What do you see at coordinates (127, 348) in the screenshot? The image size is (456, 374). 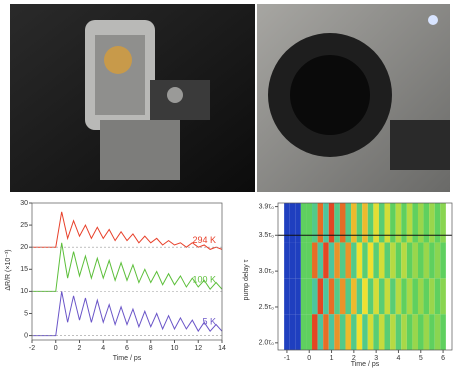 I see `x-tick-label: 6` at bounding box center [127, 348].